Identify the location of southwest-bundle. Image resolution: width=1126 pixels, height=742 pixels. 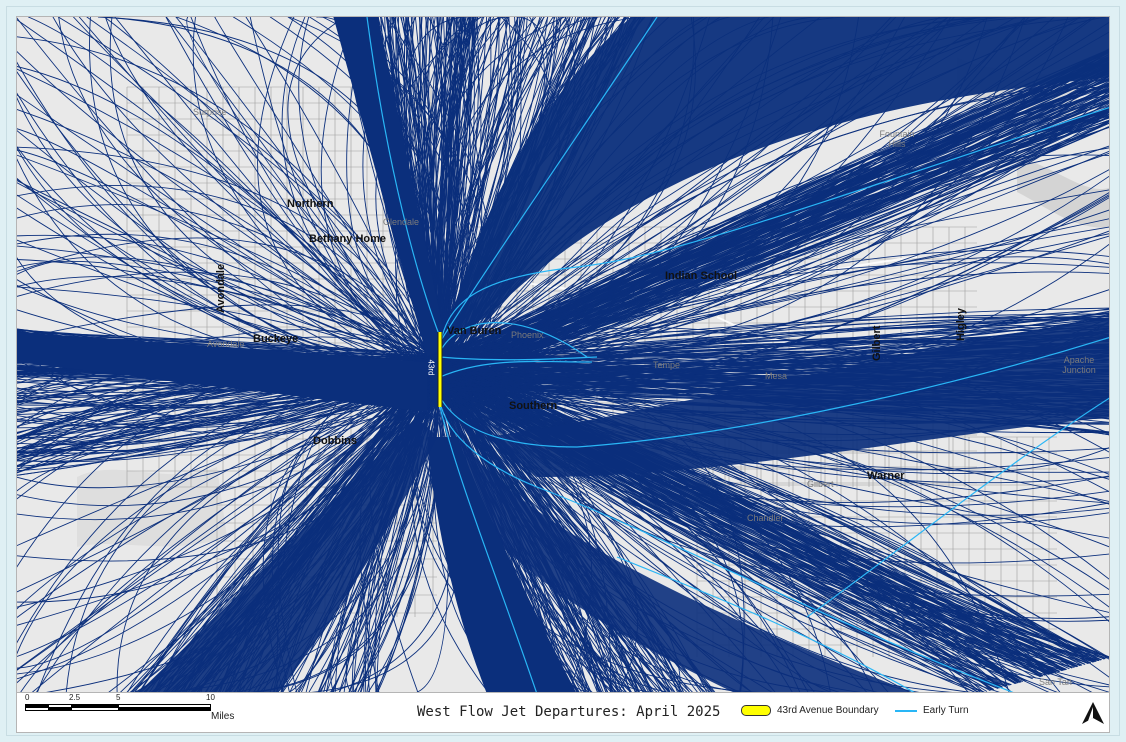
(288, 554).